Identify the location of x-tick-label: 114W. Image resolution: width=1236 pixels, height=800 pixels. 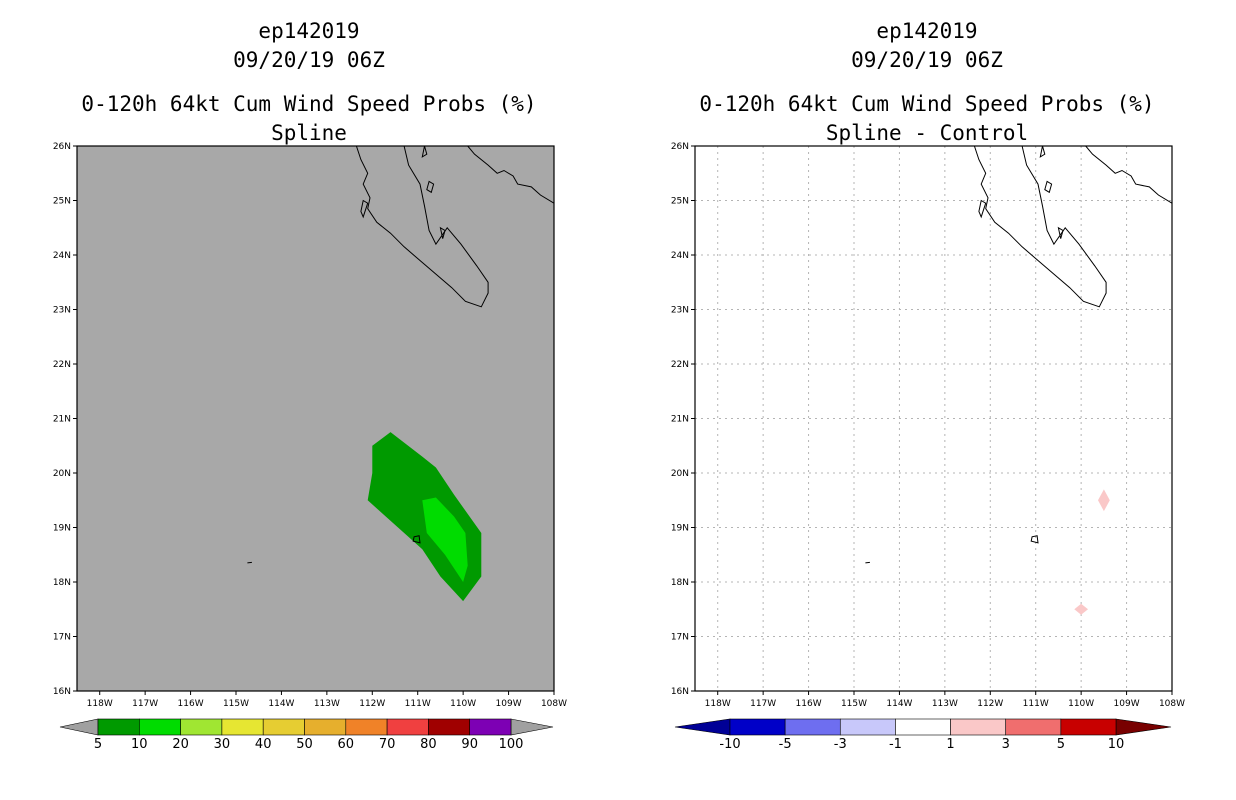
(899, 704).